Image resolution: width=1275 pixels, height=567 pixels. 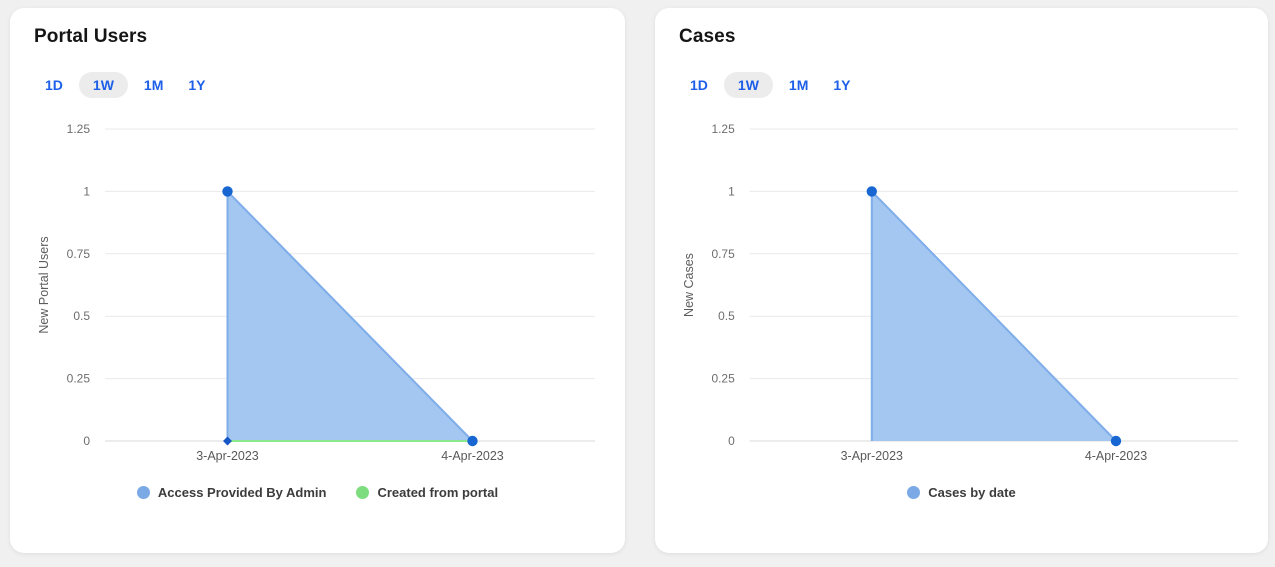 I want to click on card-title-cases: Cases, so click(x=707, y=36).